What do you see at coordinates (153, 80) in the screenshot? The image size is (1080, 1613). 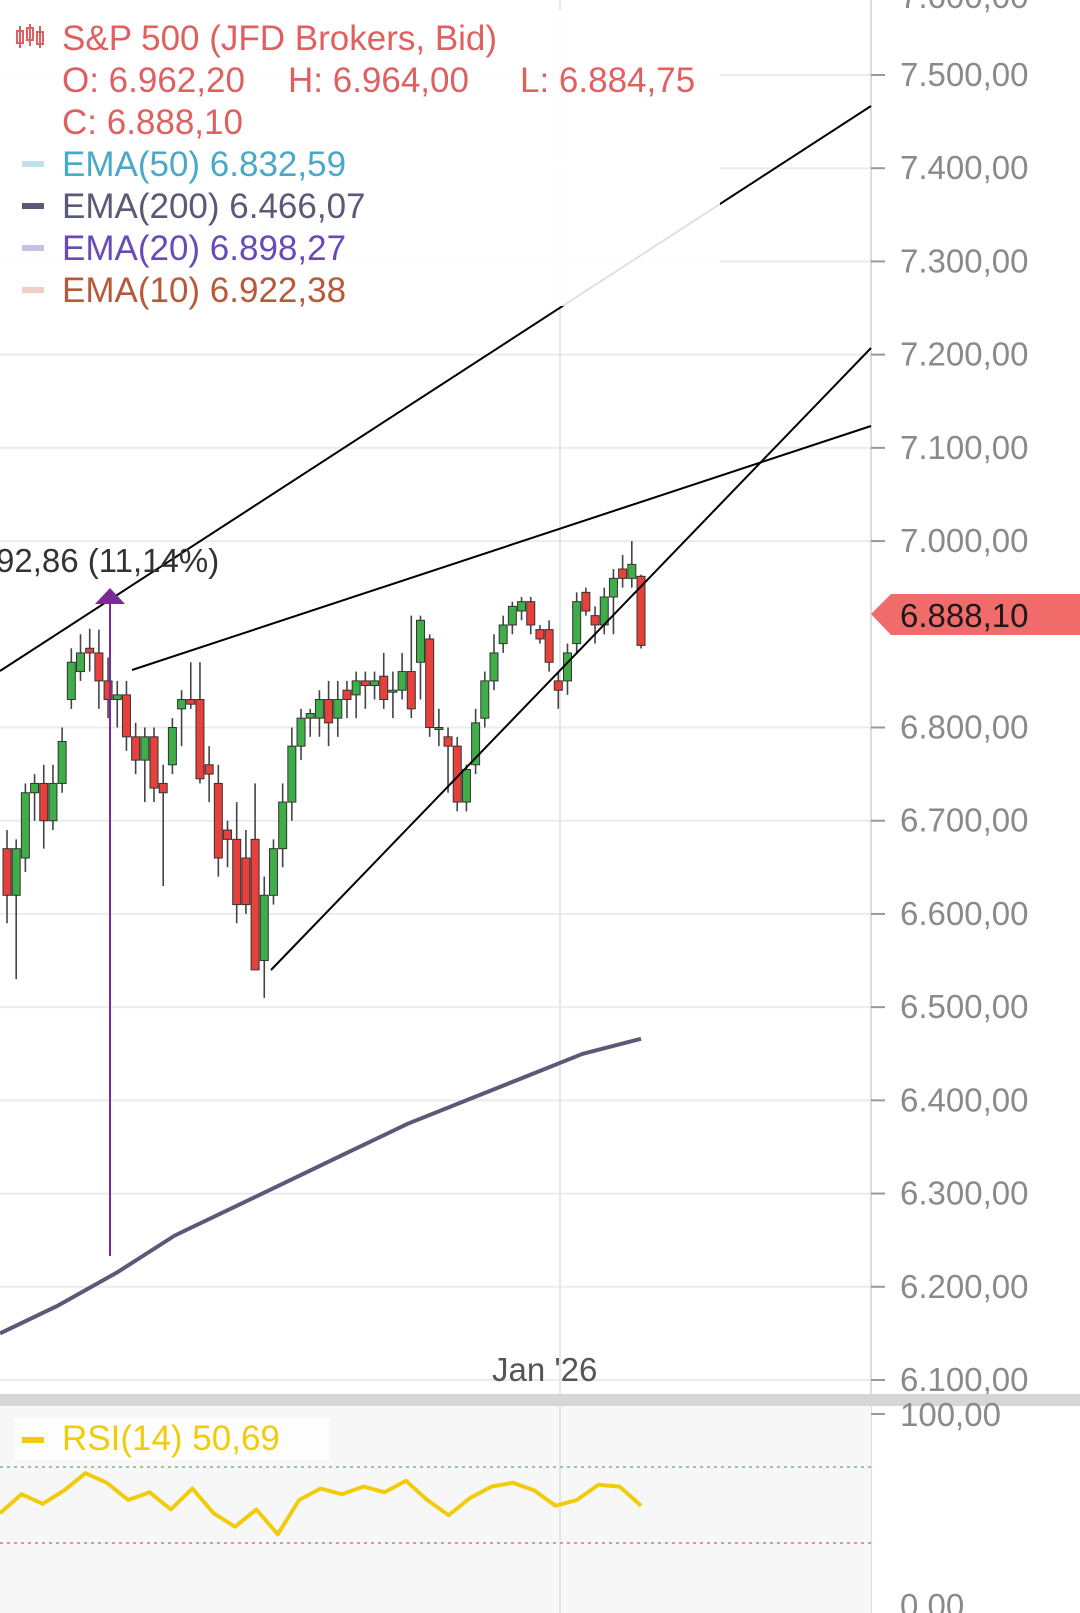 I see `ohlc-open: O: 6.962,20` at bounding box center [153, 80].